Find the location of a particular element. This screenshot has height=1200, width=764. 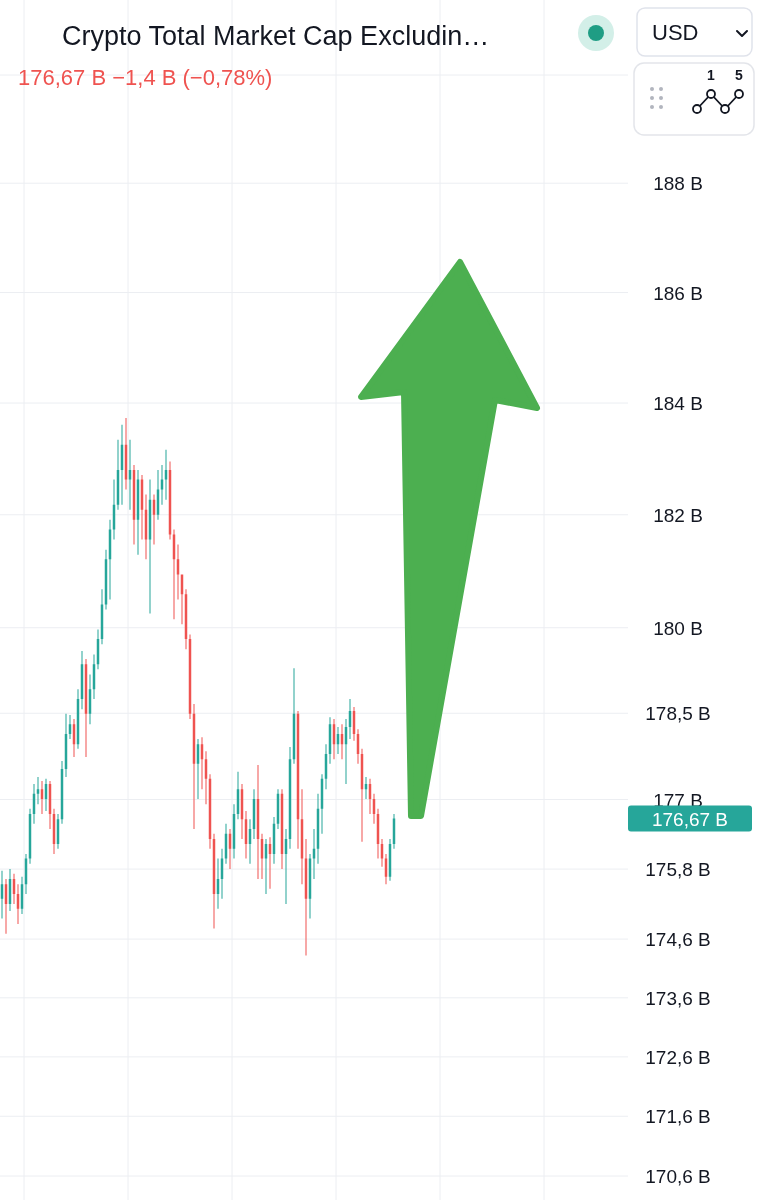

y-tick-label: 180 B is located at coordinates (678, 628).